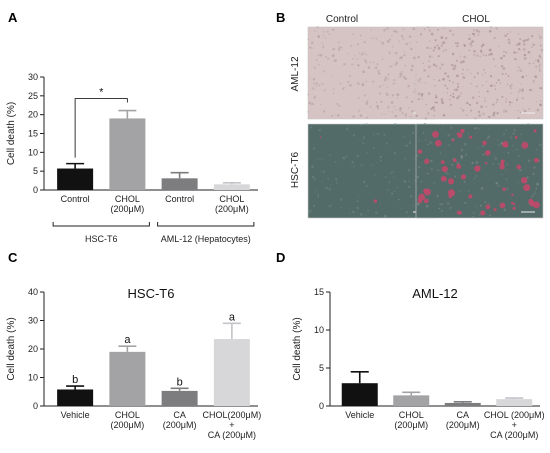 The image size is (550, 453). I want to click on panel-d-category-label: CHOL (200μM), so click(514, 415).